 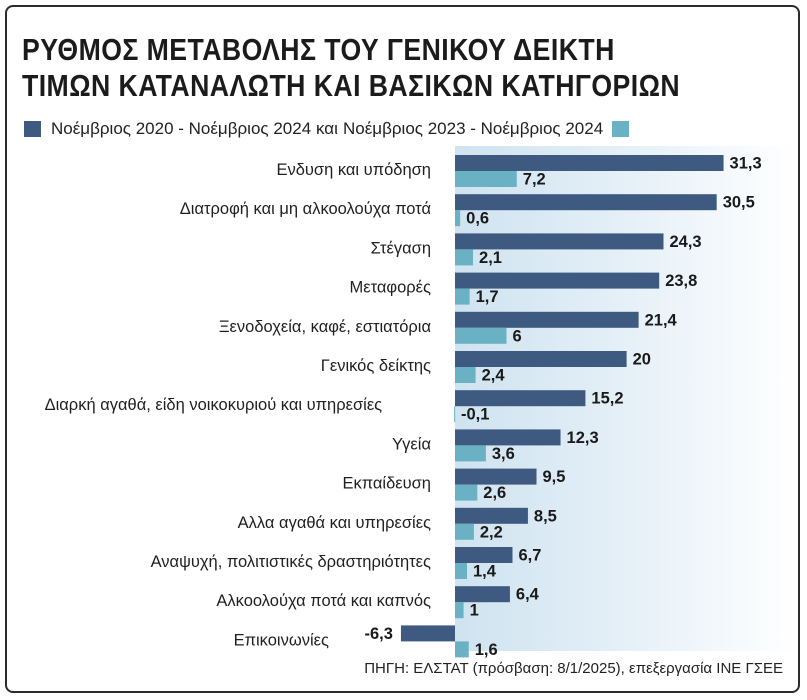 I want to click on category-label: Διατροφή και μη αλκοολούχα ποτά, so click(x=306, y=209).